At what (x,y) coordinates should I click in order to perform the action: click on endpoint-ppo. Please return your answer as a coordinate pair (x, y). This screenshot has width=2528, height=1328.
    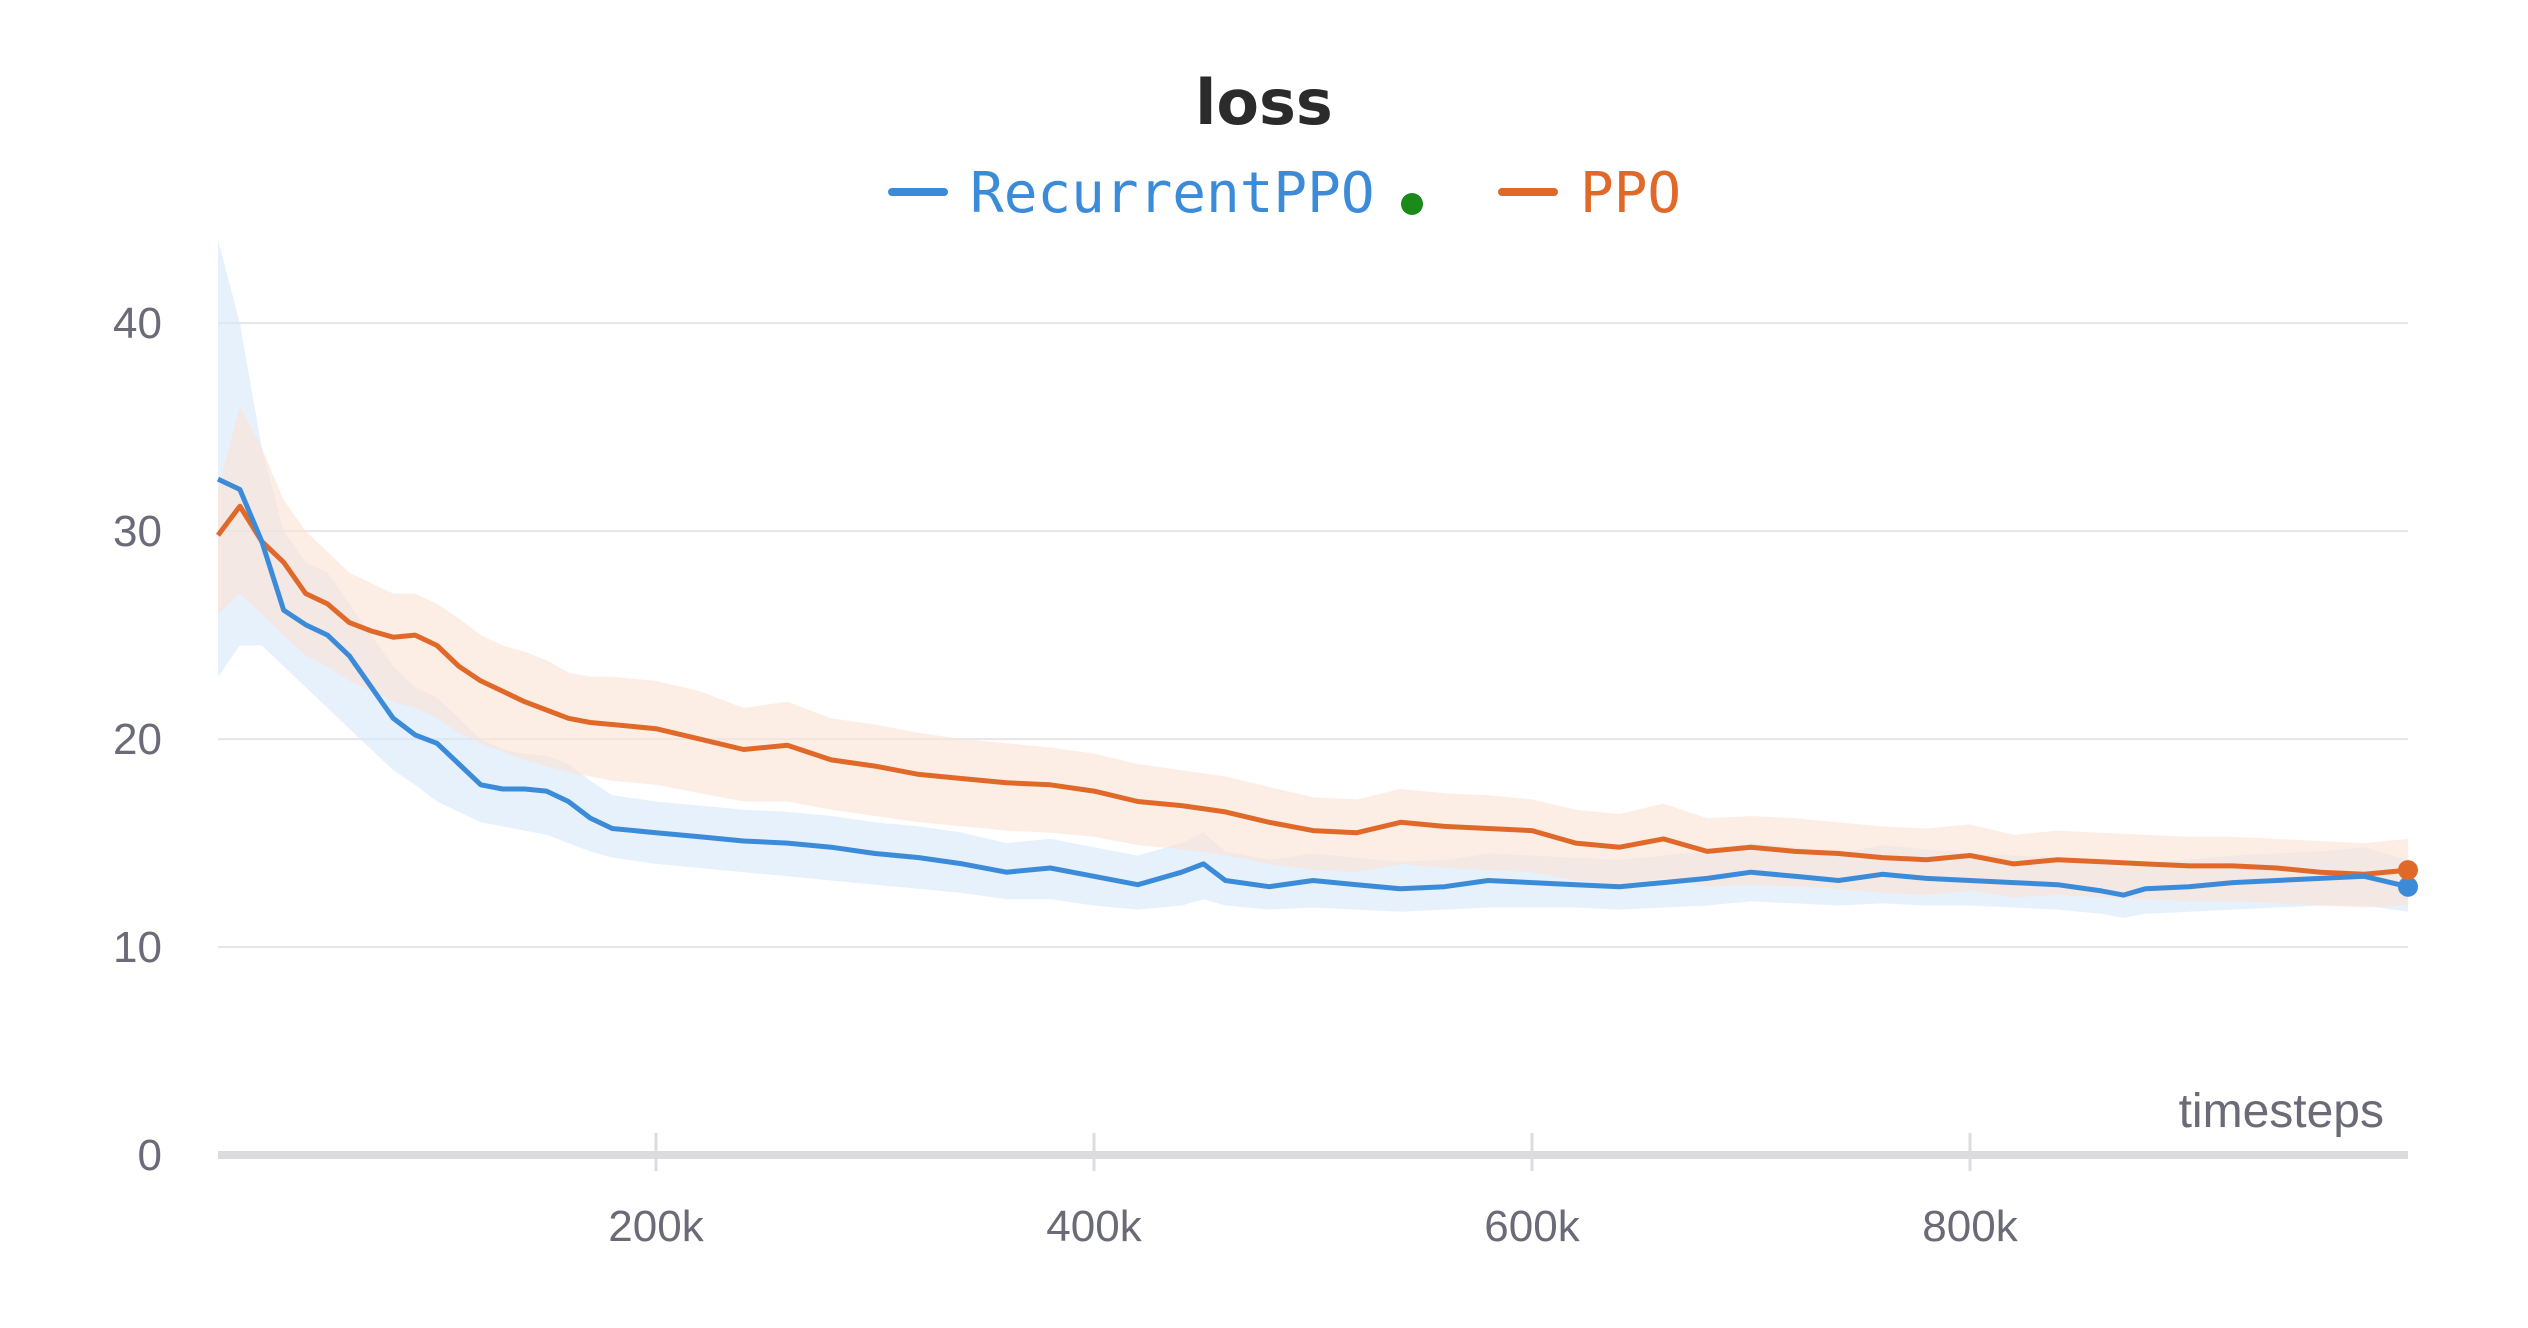
    Looking at the image, I should click on (2408, 870).